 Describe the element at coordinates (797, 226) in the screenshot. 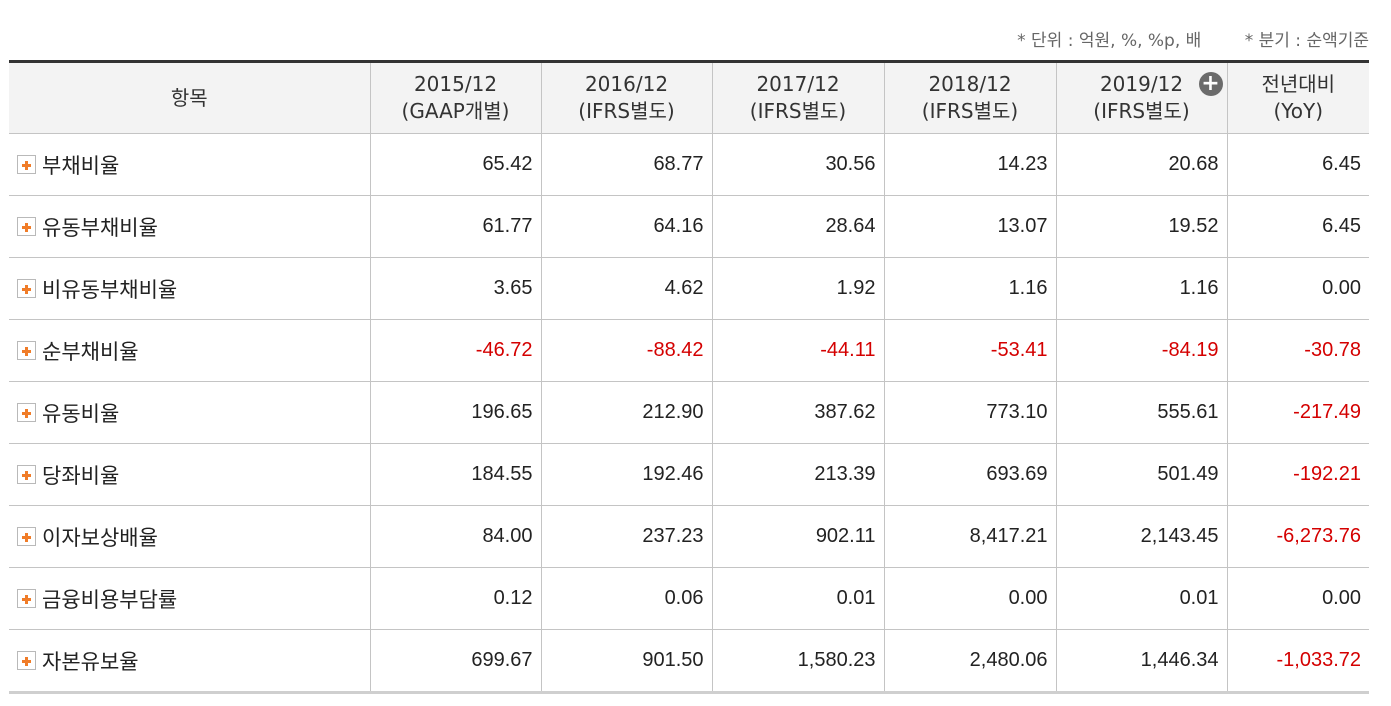

I see `value-cell: 28.64` at that location.